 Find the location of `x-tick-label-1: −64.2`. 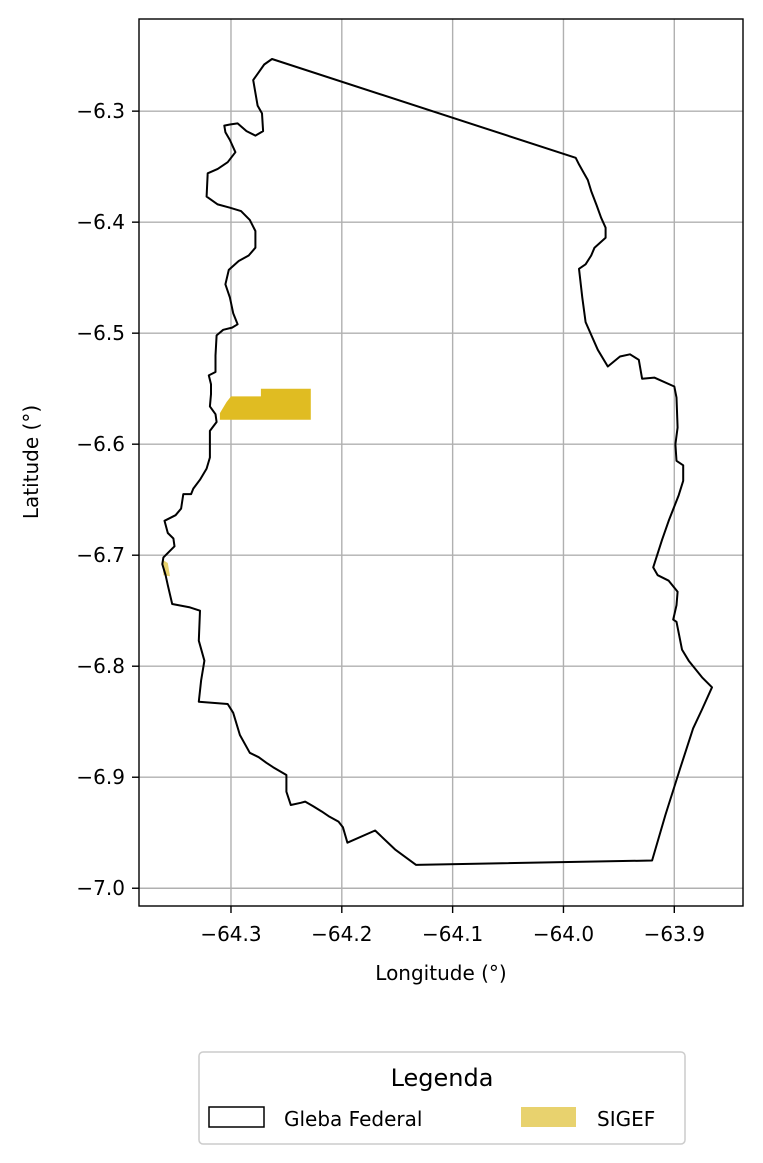

x-tick-label-1: −64.2 is located at coordinates (341, 934).